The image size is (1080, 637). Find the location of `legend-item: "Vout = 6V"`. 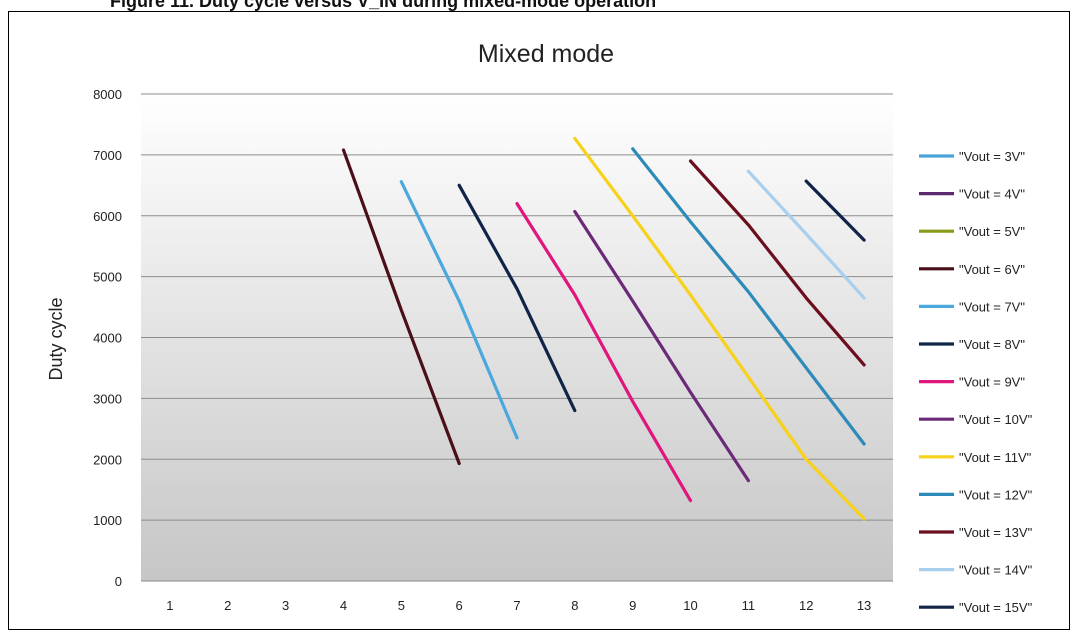

legend-item: "Vout = 6V" is located at coordinates (972, 269).